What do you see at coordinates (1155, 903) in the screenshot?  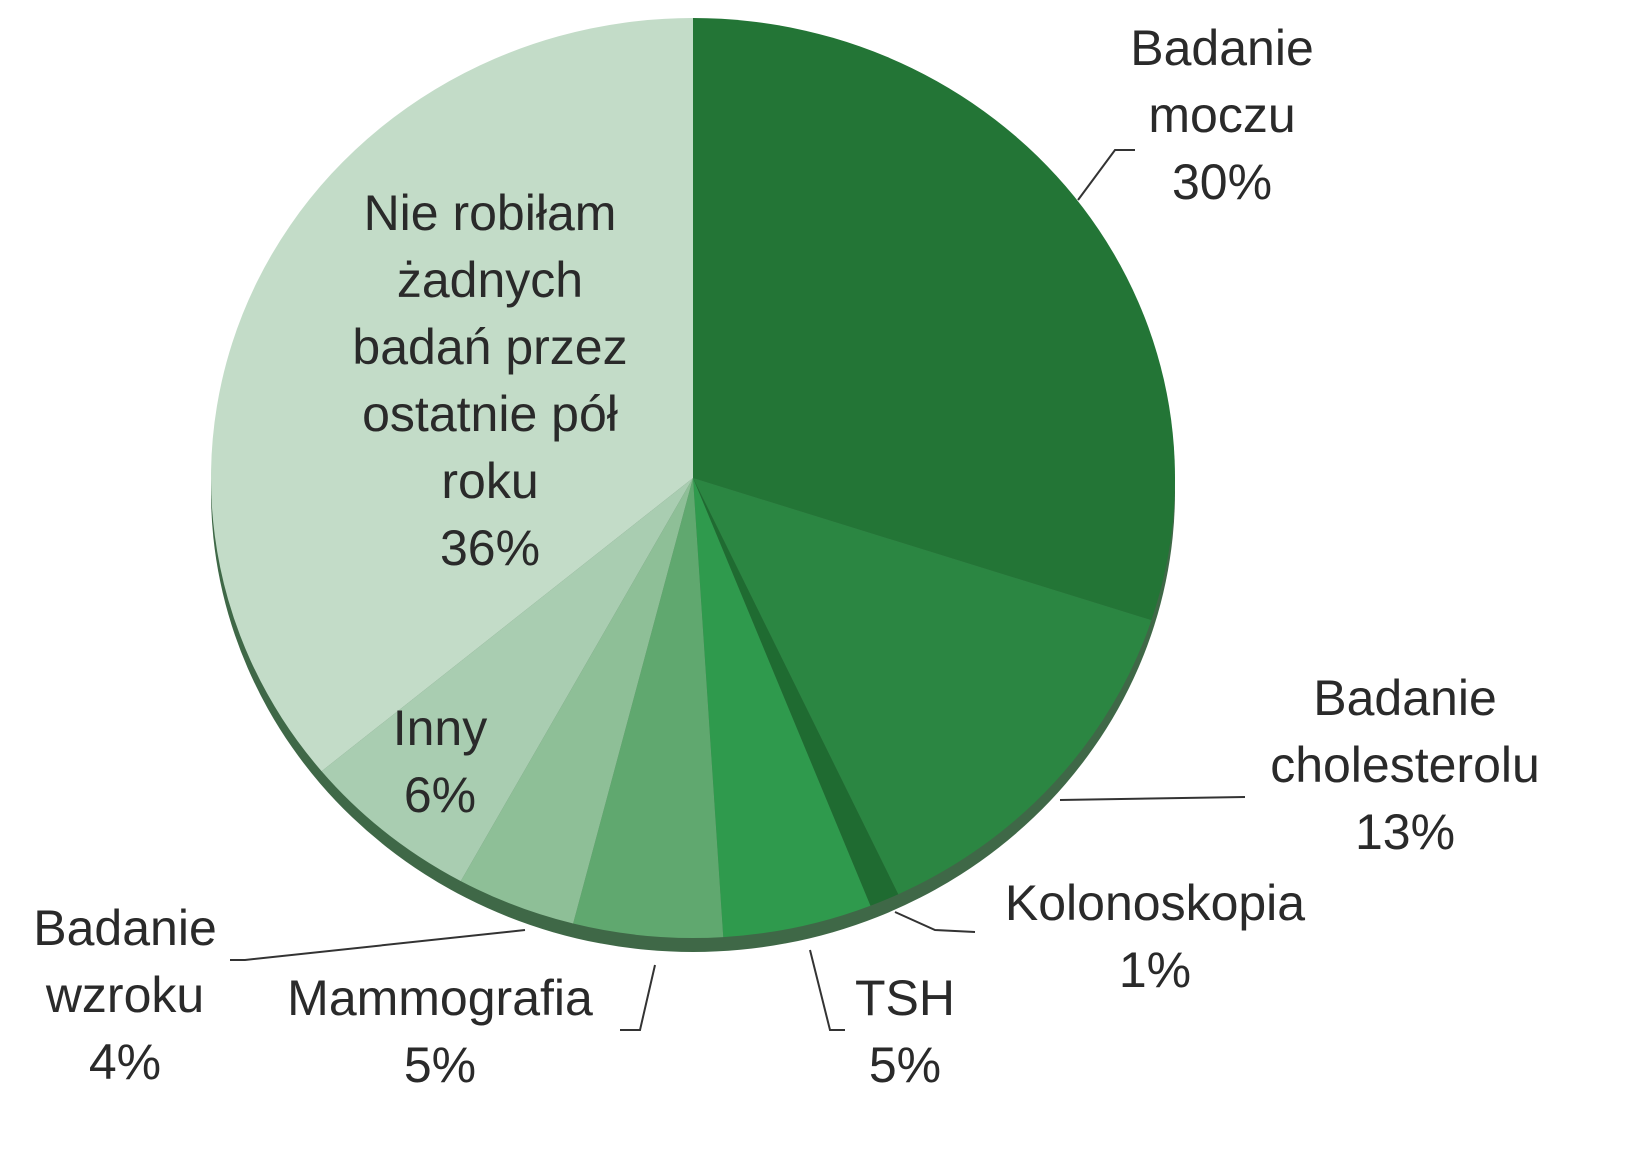 I see `slice-label: Kolonoskopia` at bounding box center [1155, 903].